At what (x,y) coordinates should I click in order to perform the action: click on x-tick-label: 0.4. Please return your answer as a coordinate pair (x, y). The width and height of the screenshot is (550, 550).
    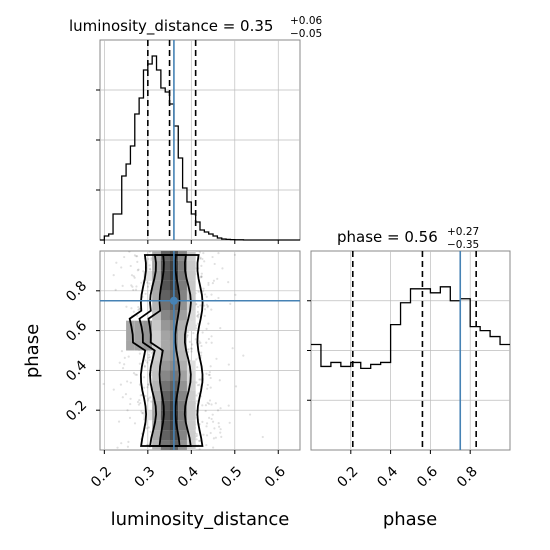
    Looking at the image, I should click on (387, 477).